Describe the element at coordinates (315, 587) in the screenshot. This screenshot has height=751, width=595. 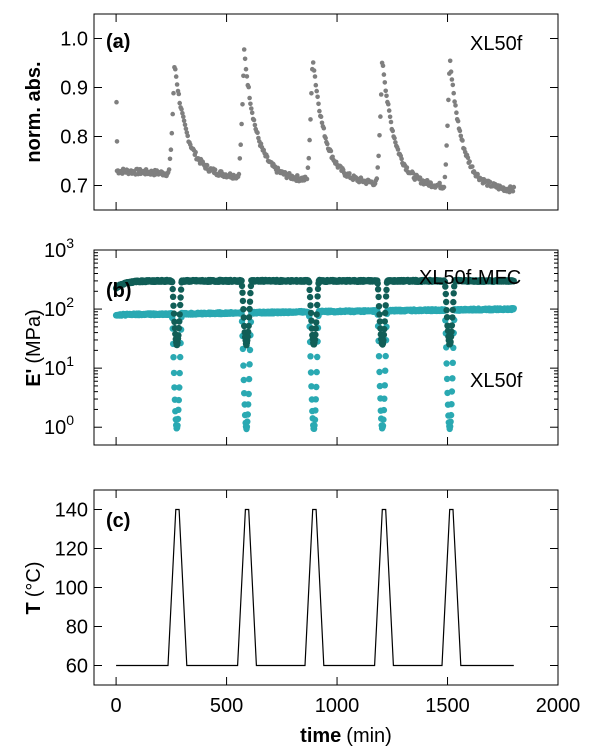
I see `panel-c-temperature-line` at that location.